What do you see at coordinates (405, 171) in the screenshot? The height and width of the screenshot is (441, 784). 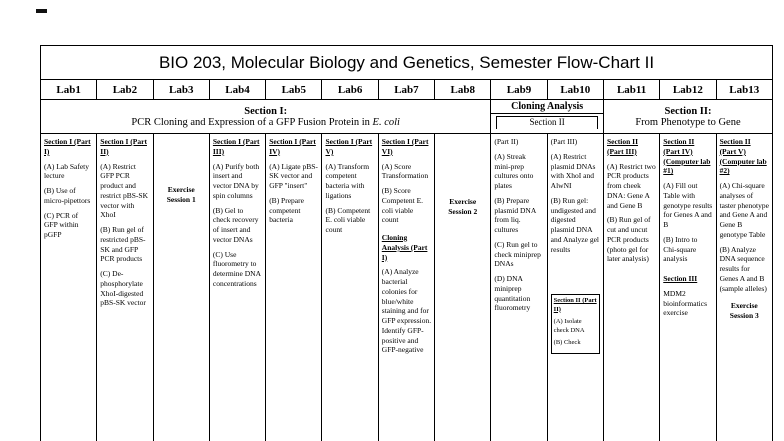 I see `column-text: (A) Score Transformation` at bounding box center [405, 171].